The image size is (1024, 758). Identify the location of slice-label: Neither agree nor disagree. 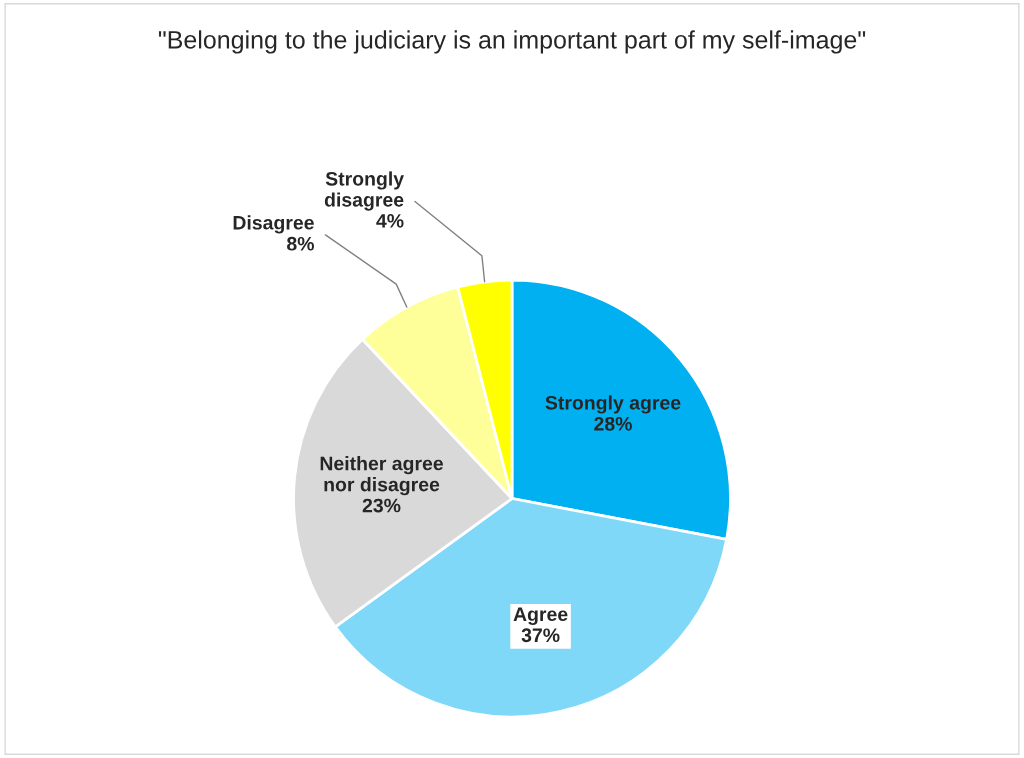
(381, 476).